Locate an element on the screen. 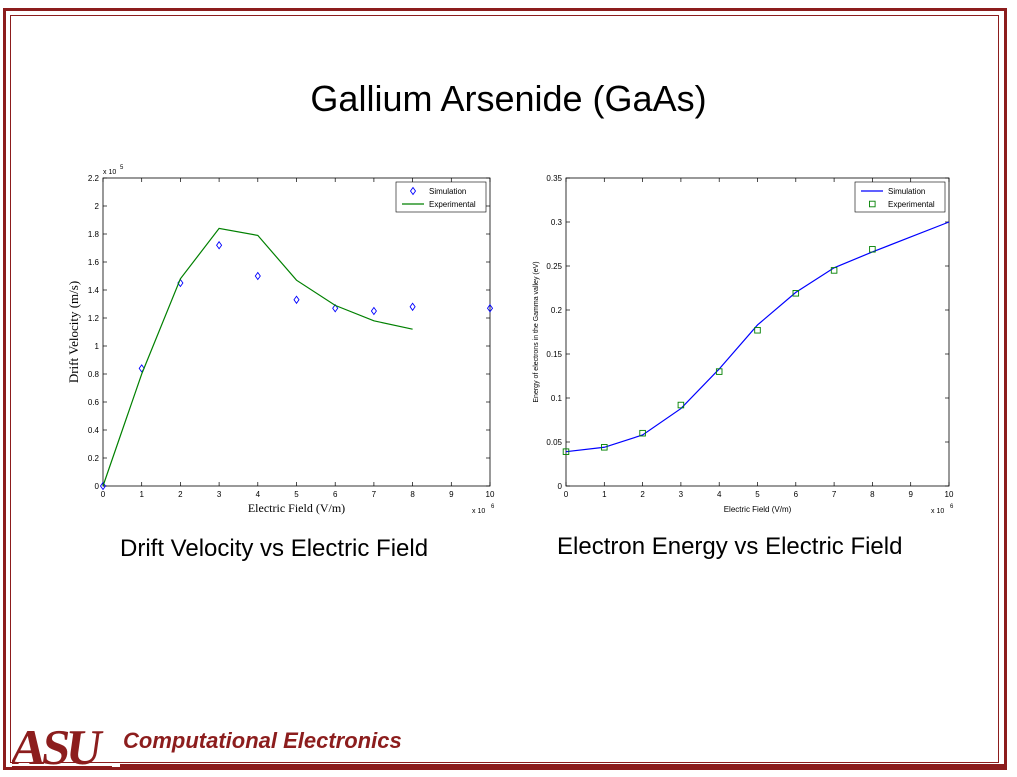 This screenshot has height=777, width=1017. y-axis-label: Drift Velocity (m/s) is located at coordinates (73, 332).